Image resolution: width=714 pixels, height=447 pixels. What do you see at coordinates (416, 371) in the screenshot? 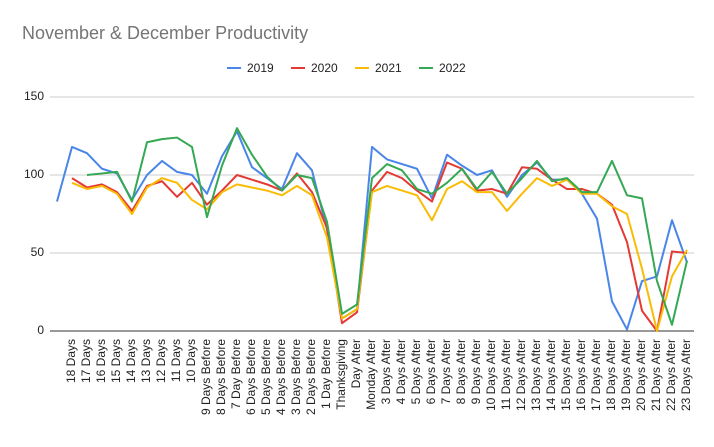
I see `x-tick-label: 5 Days After` at bounding box center [416, 371].